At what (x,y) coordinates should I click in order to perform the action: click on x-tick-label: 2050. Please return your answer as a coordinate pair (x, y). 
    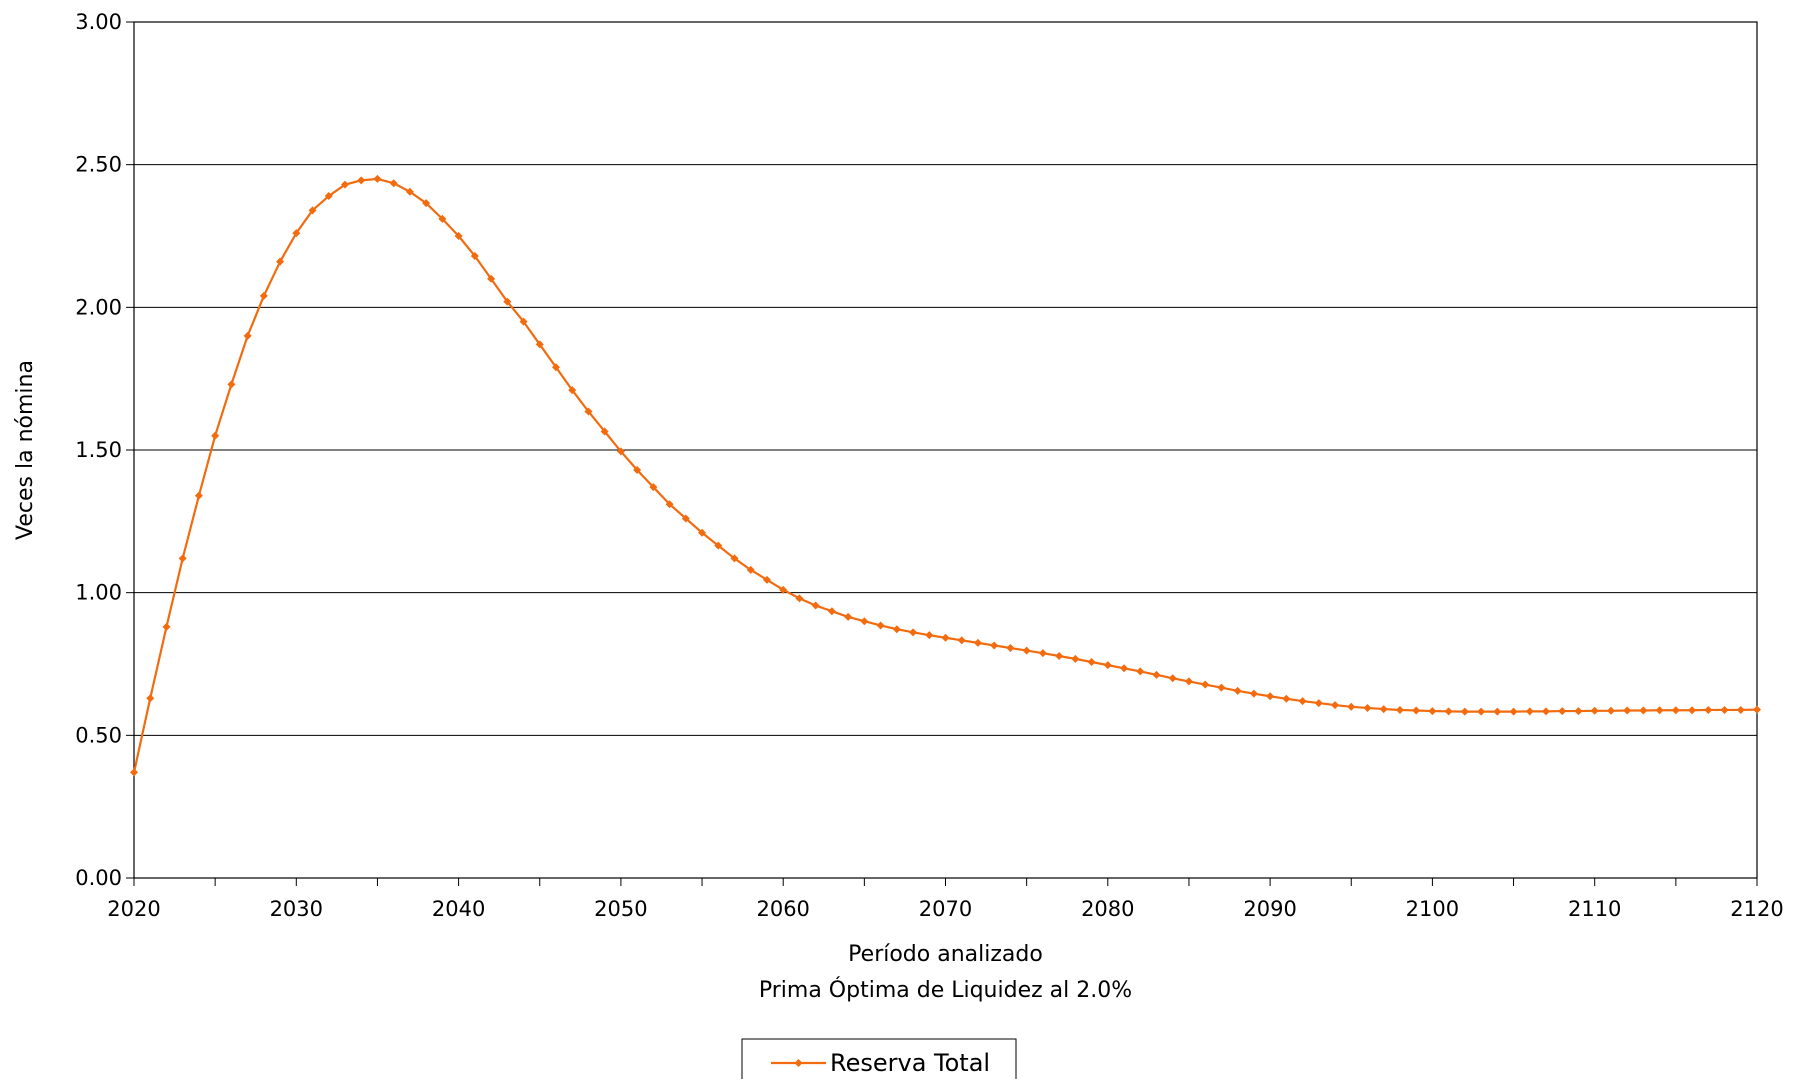
    Looking at the image, I should click on (620, 909).